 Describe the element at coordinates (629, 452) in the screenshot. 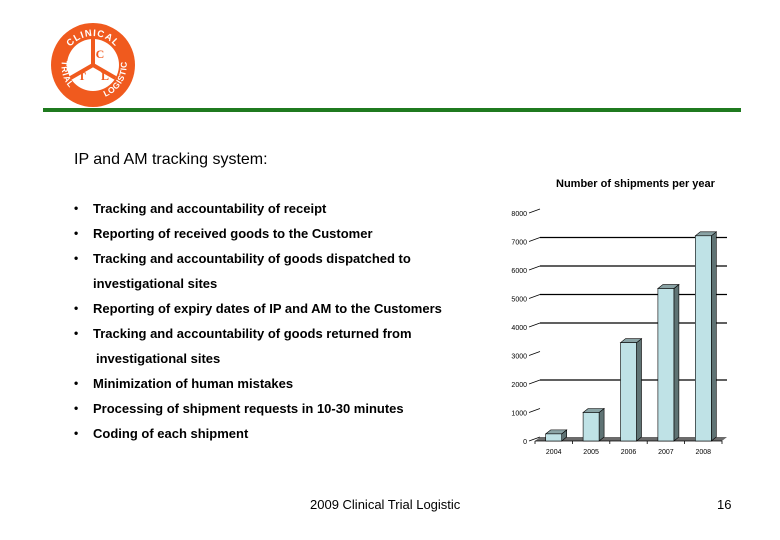

I see `x-tick-label: 2006` at that location.